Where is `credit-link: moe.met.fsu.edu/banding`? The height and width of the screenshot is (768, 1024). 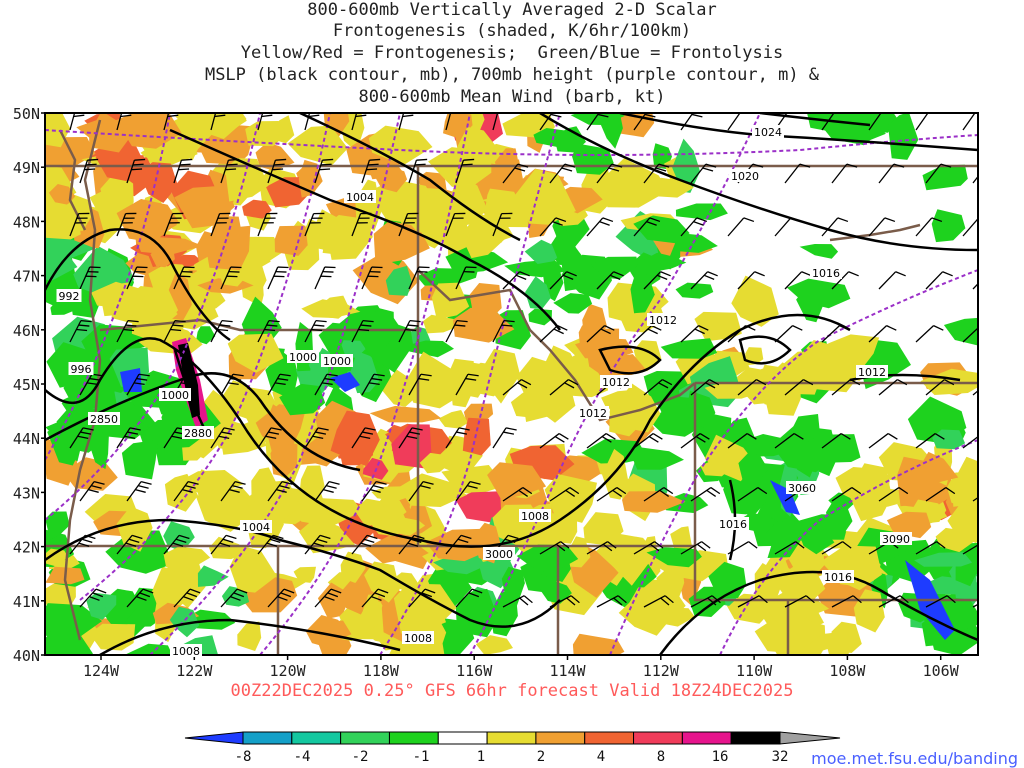 credit-link: moe.met.fsu.edu/banding is located at coordinates (914, 758).